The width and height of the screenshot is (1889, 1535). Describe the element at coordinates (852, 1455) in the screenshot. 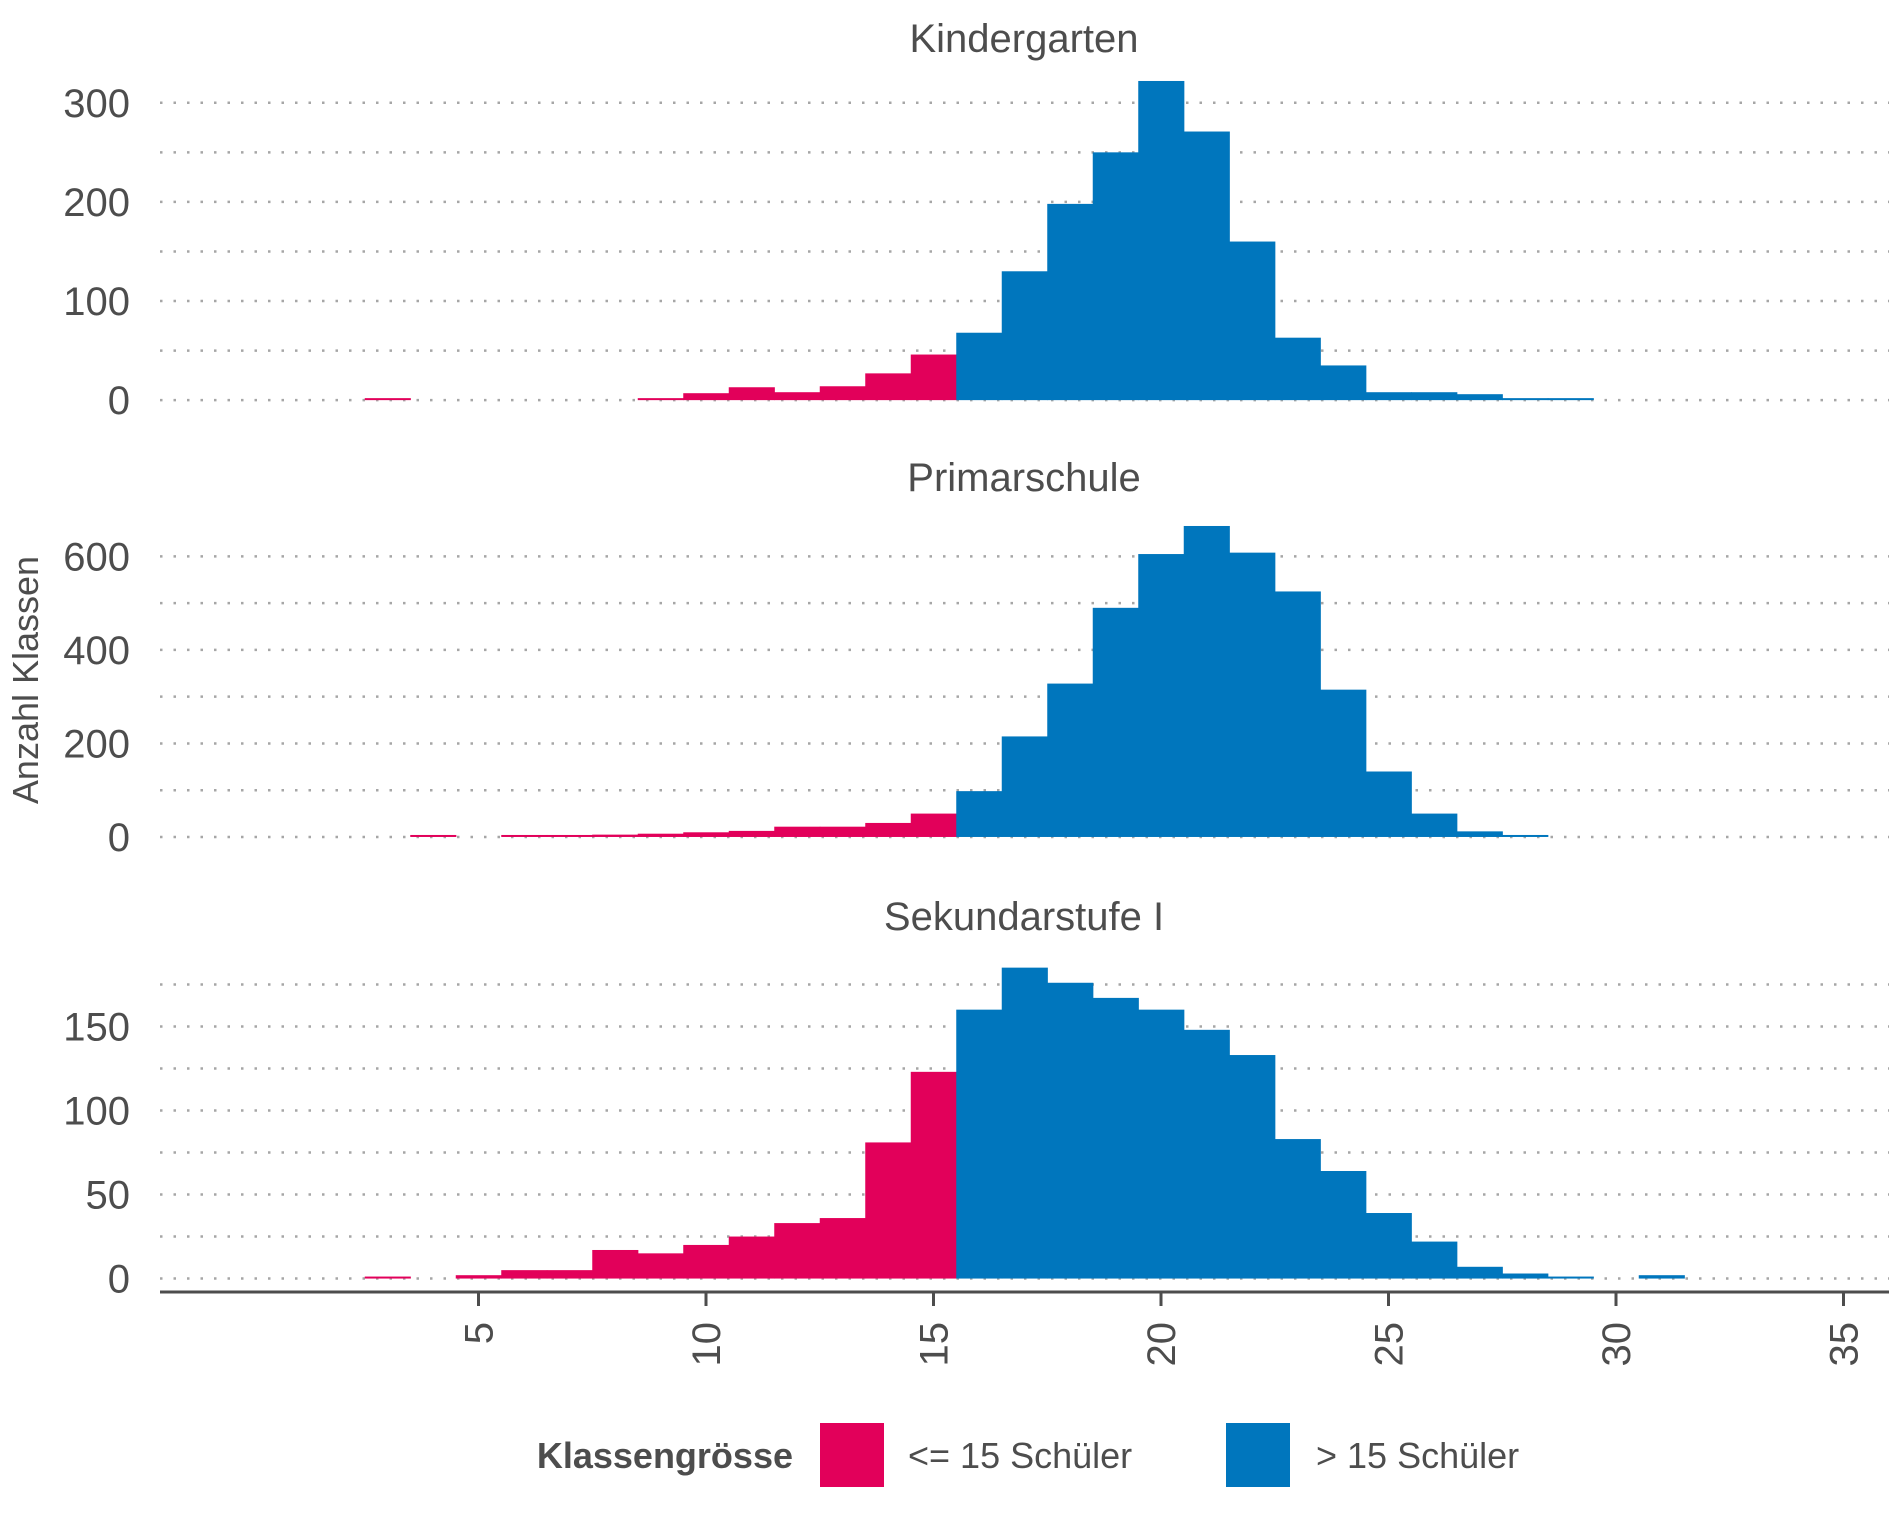

I see `legend-swatch-small` at that location.